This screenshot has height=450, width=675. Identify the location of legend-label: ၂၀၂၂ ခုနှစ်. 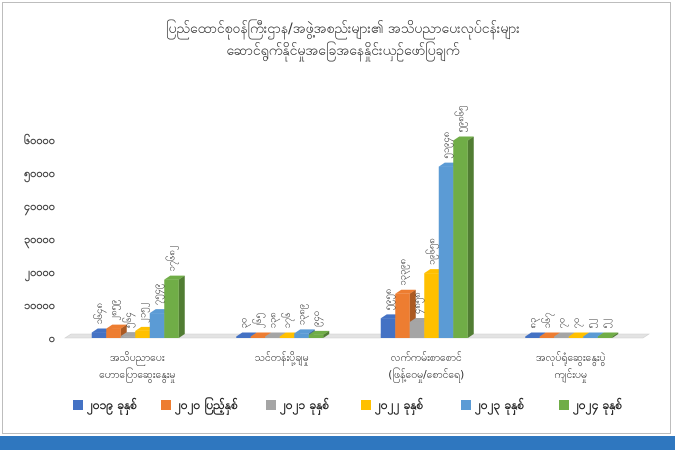
(399, 406).